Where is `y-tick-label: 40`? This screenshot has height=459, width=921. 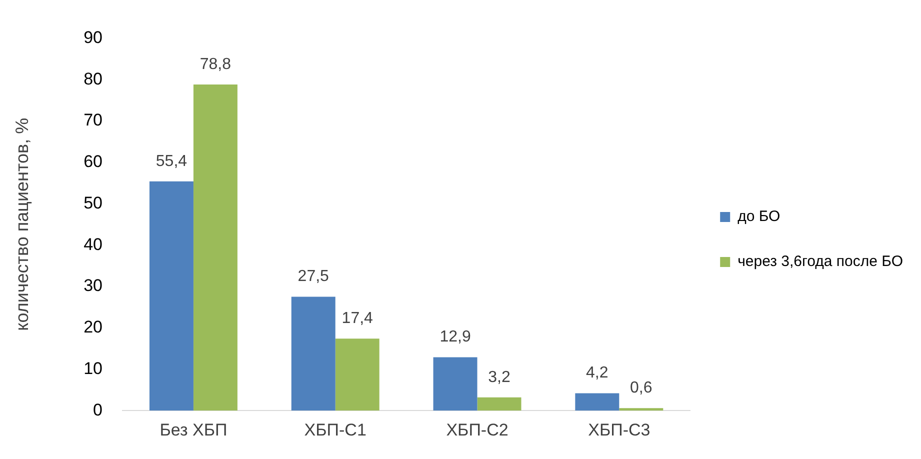 y-tick-label: 40 is located at coordinates (93, 244).